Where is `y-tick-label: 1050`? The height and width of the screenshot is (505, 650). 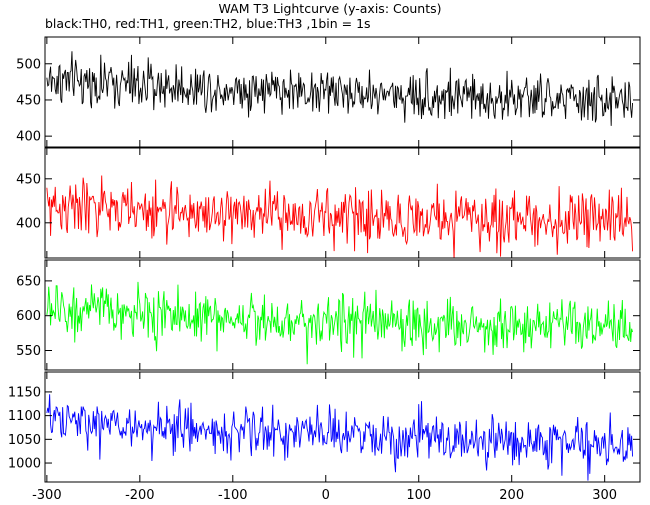 y-tick-label: 1050 is located at coordinates (24, 440).